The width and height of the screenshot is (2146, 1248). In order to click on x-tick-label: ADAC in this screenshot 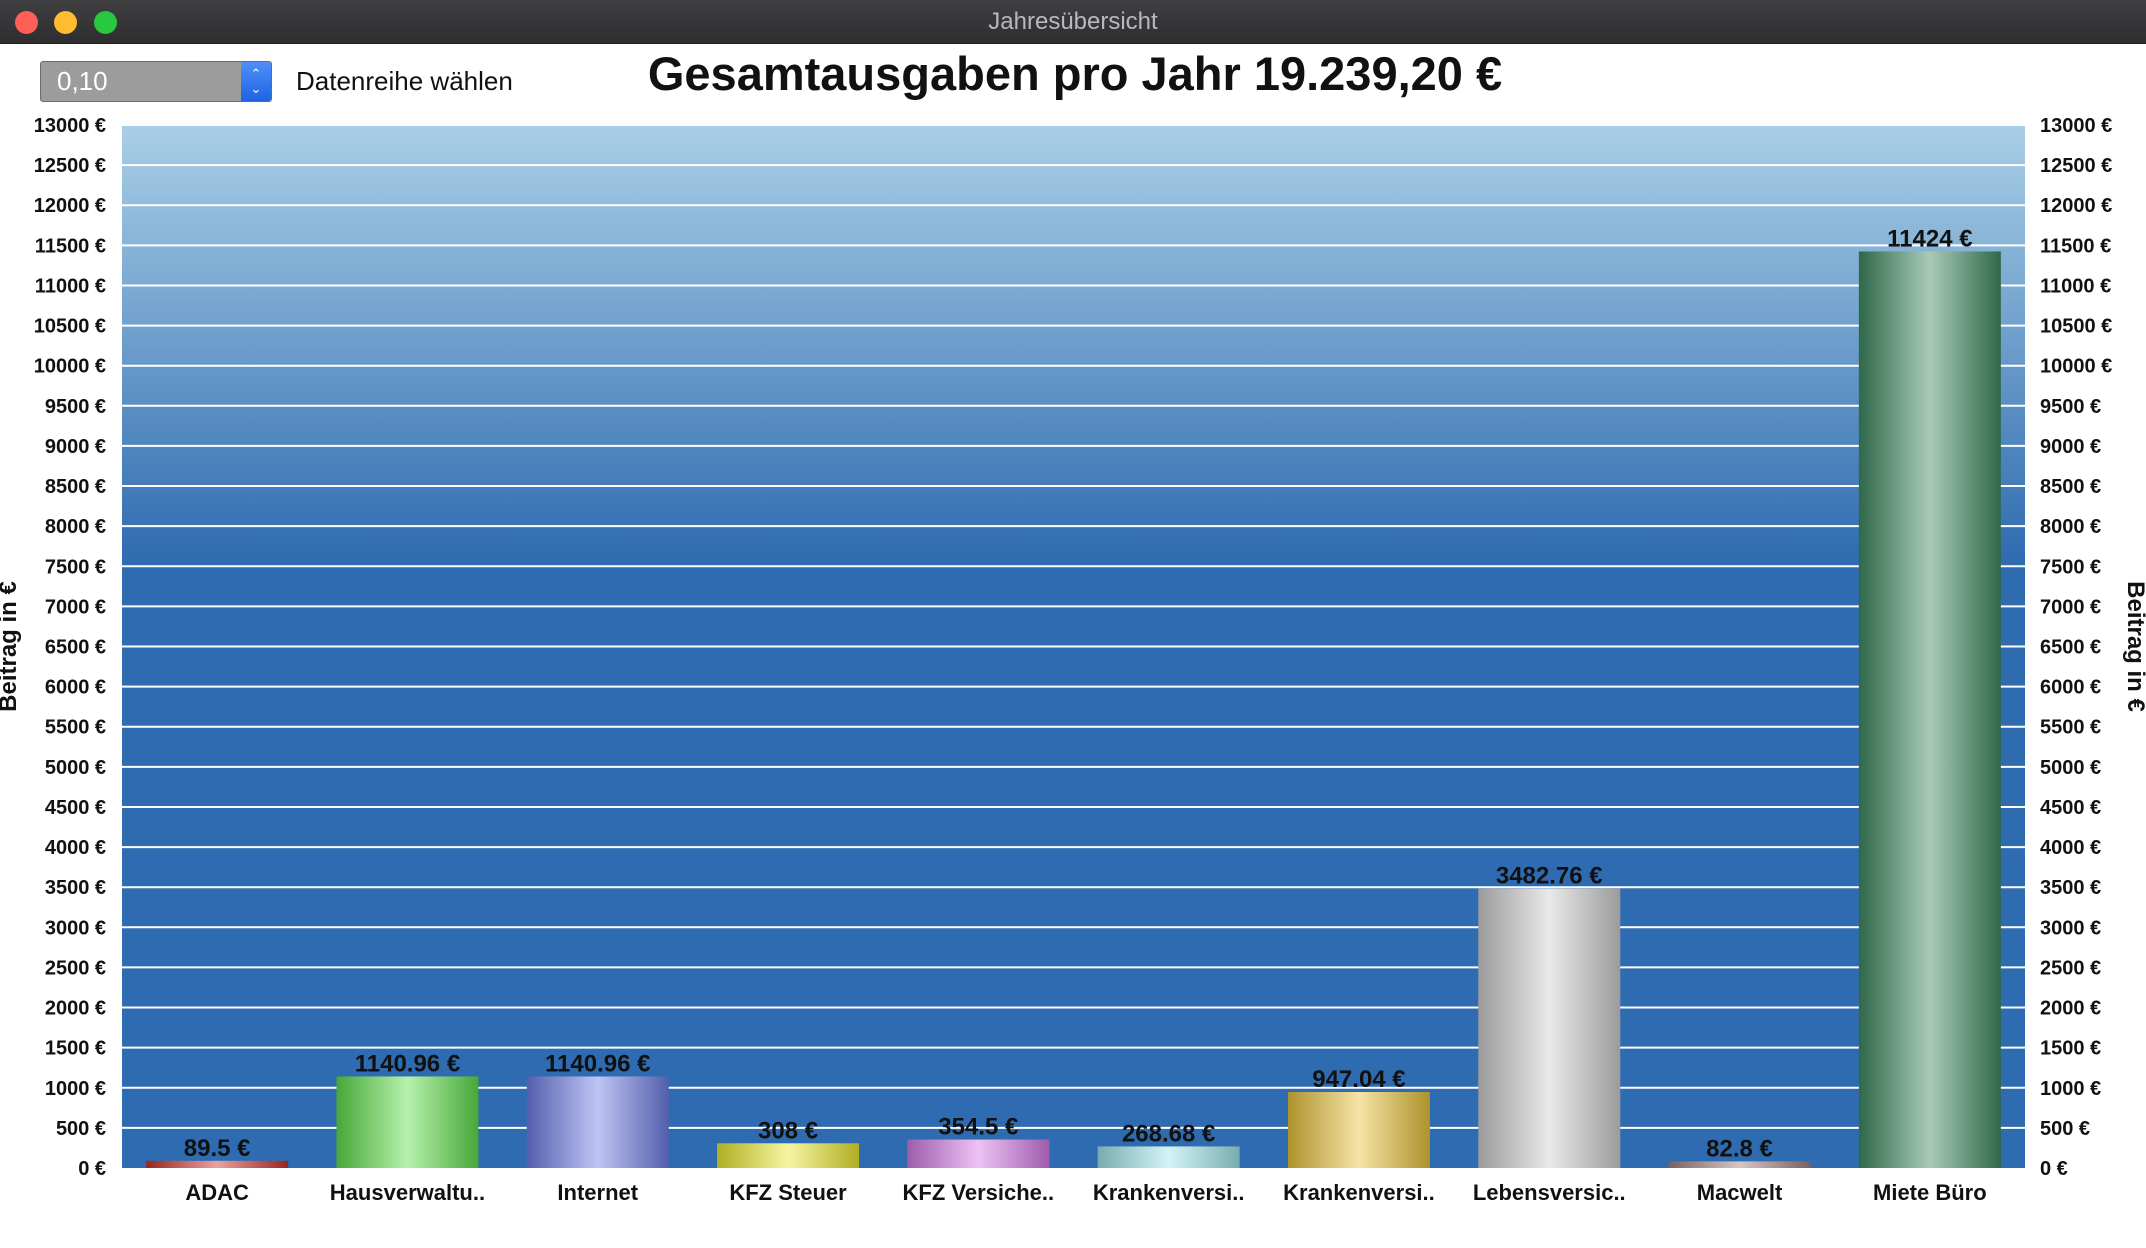, I will do `click(217, 1192)`.